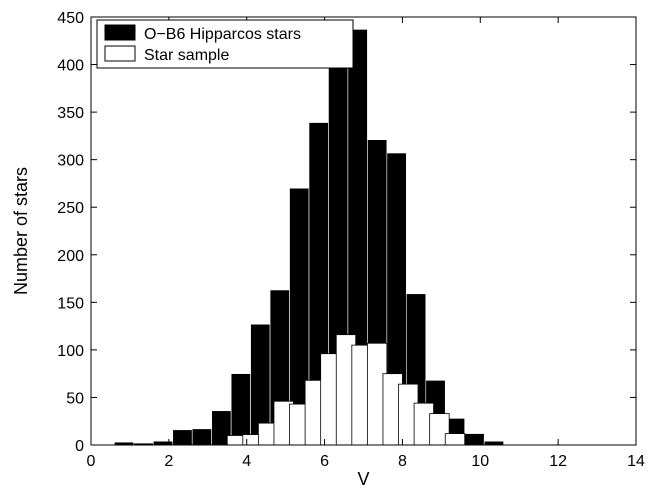 This screenshot has height=492, width=649. What do you see at coordinates (168, 461) in the screenshot?
I see `x-tick-label: 2` at bounding box center [168, 461].